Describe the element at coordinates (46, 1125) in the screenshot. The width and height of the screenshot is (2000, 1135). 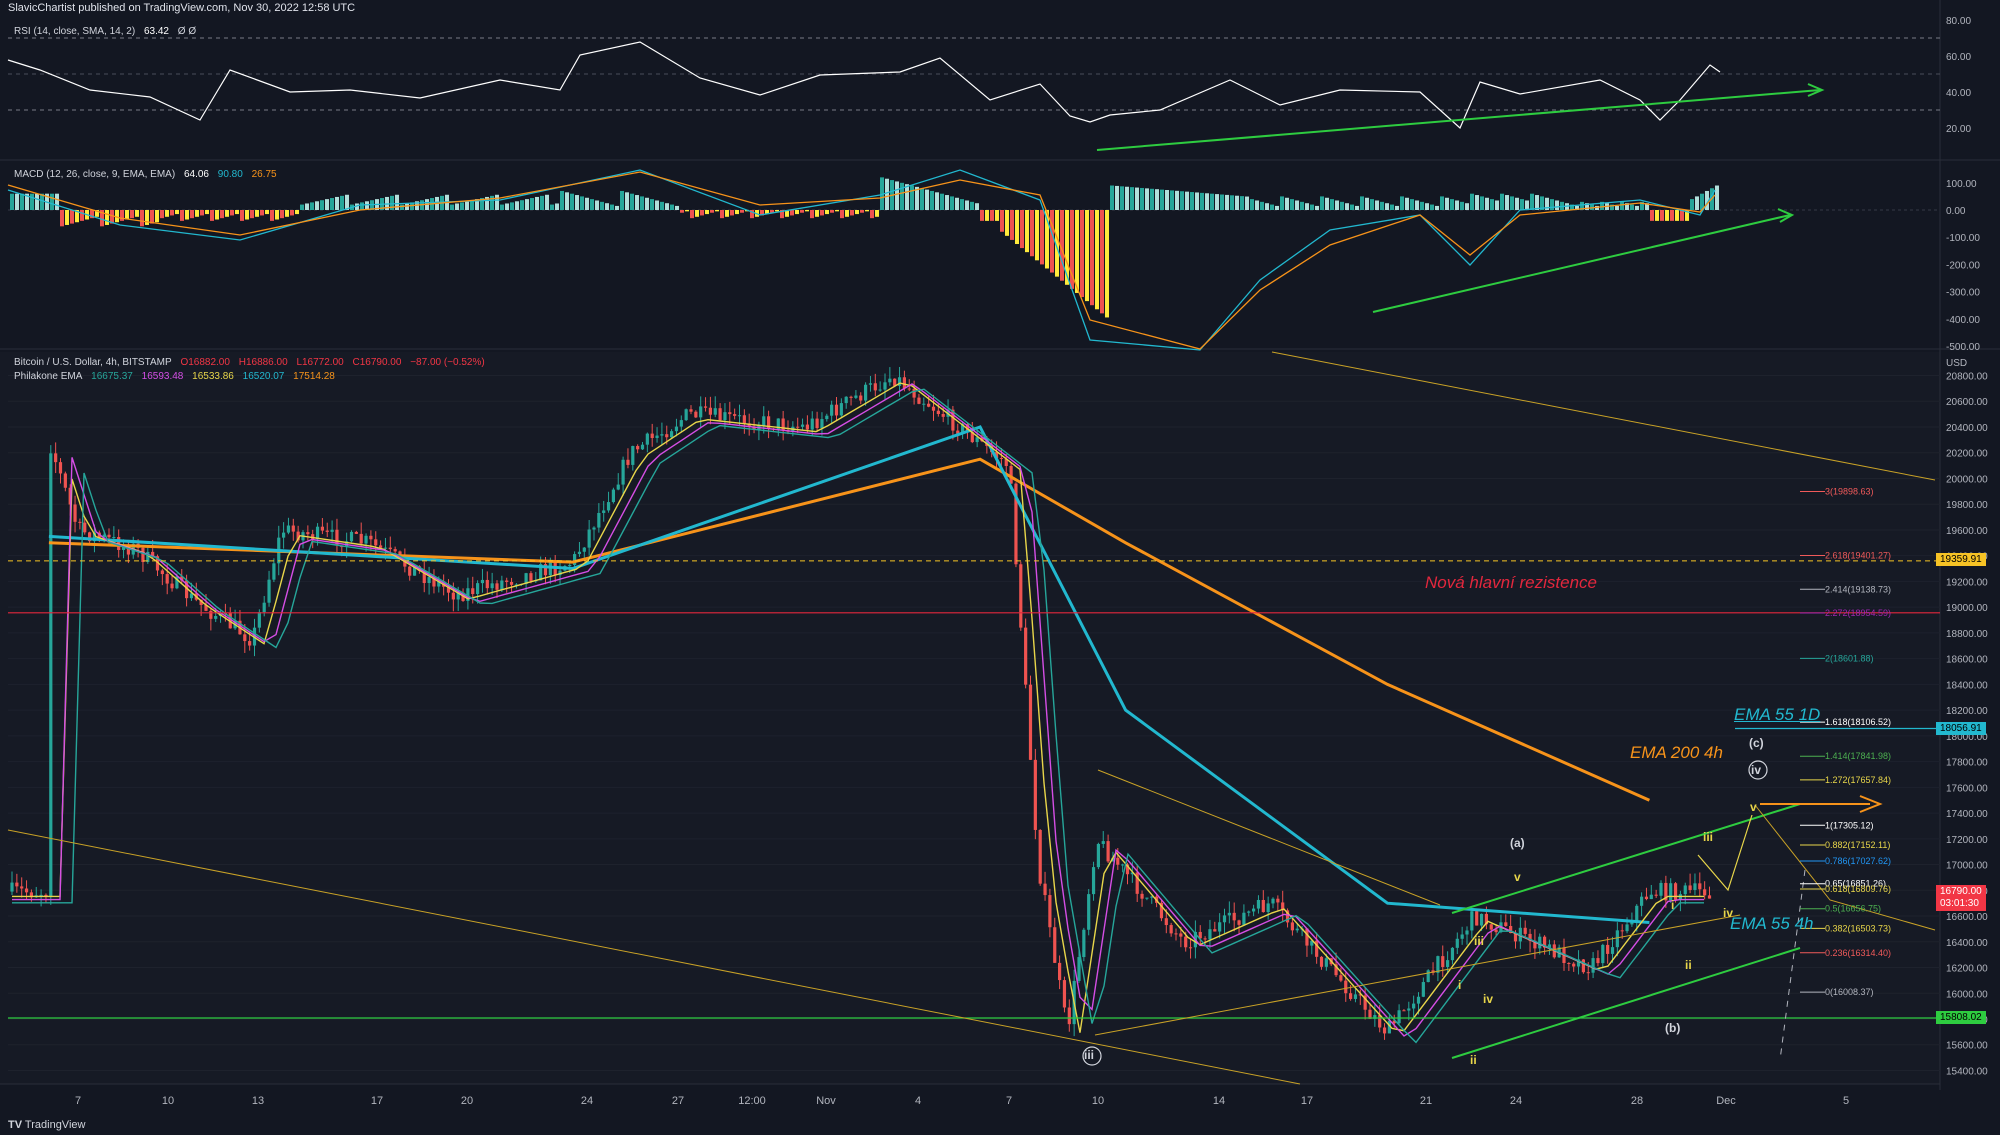
I see `tradingview-footer: TV TradingView` at that location.